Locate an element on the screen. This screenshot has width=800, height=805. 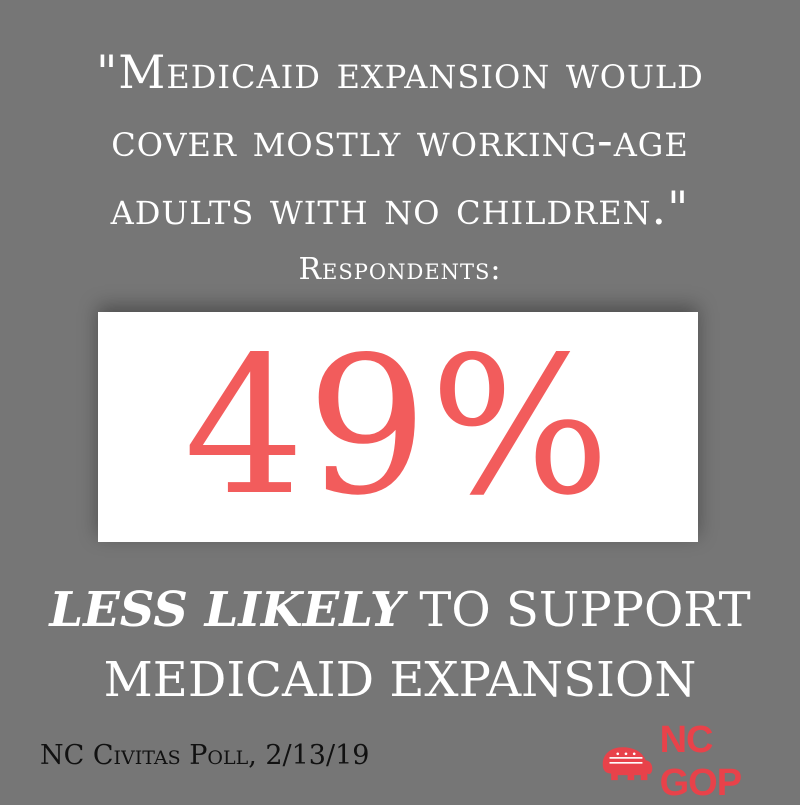
stat-value: 49% is located at coordinates (398, 426).